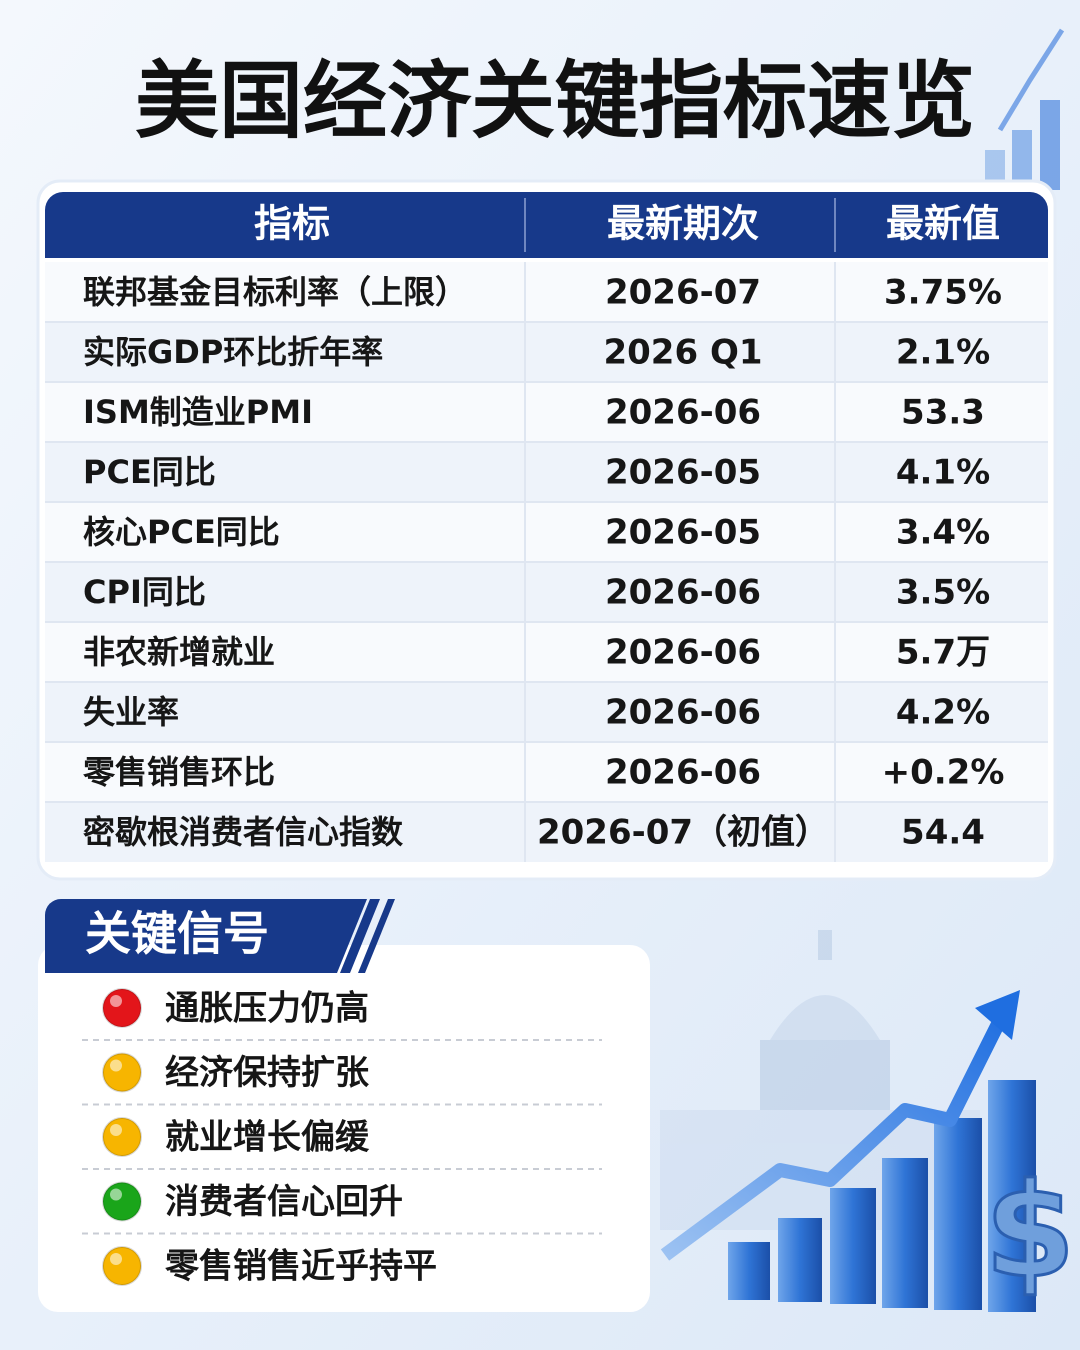 The image size is (1080, 1350). I want to click on signals-tab-stripes, so click(367, 936).